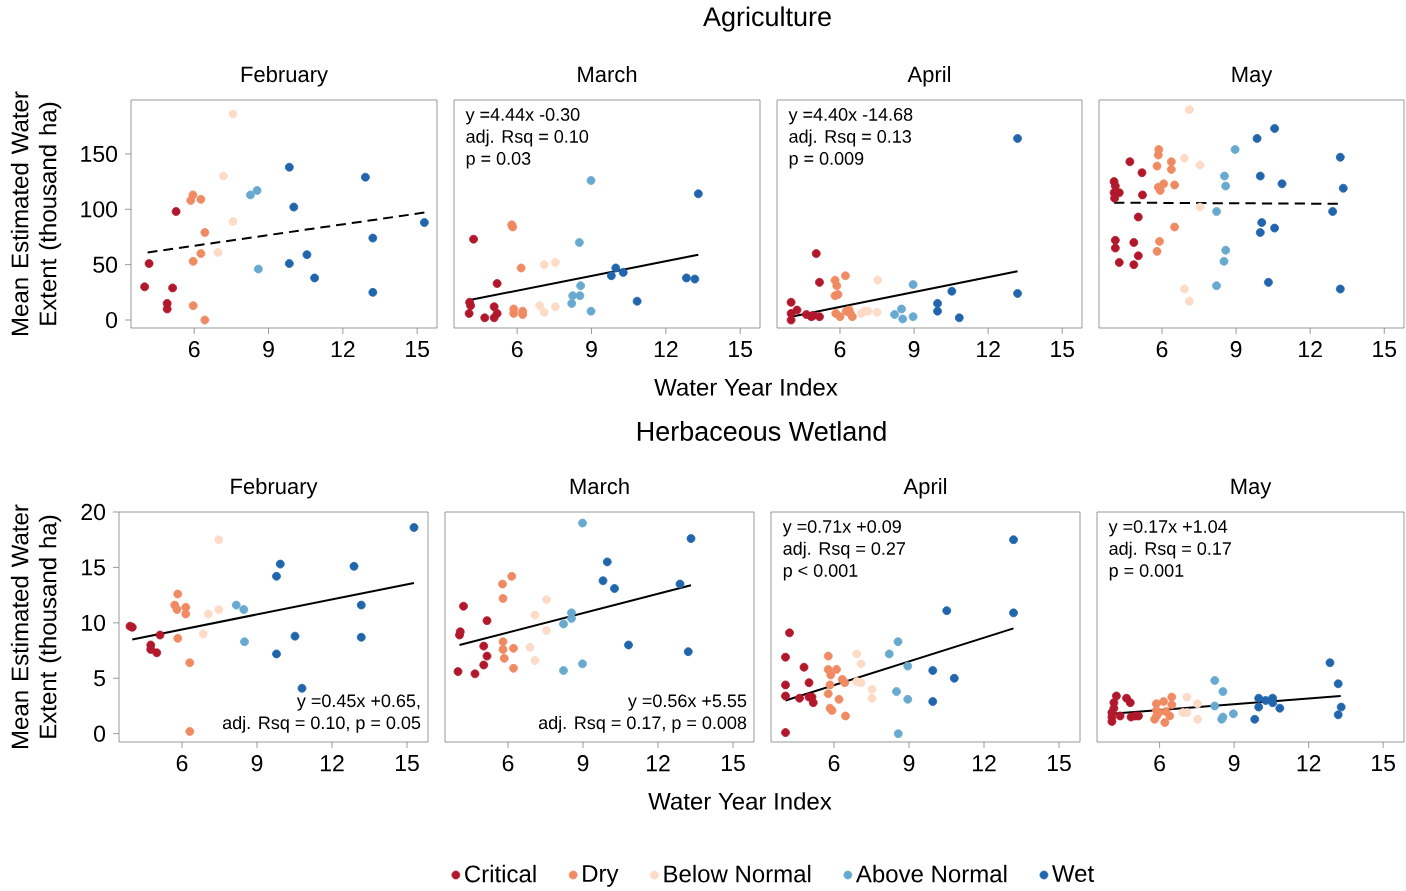  Describe the element at coordinates (1168, 528) in the screenshot. I see `annotation: y =0.17x +1.04` at that location.